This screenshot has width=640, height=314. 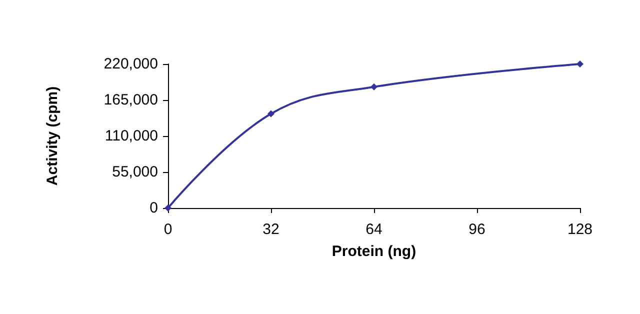 What do you see at coordinates (580, 229) in the screenshot?
I see `x-tick-label: 128` at bounding box center [580, 229].